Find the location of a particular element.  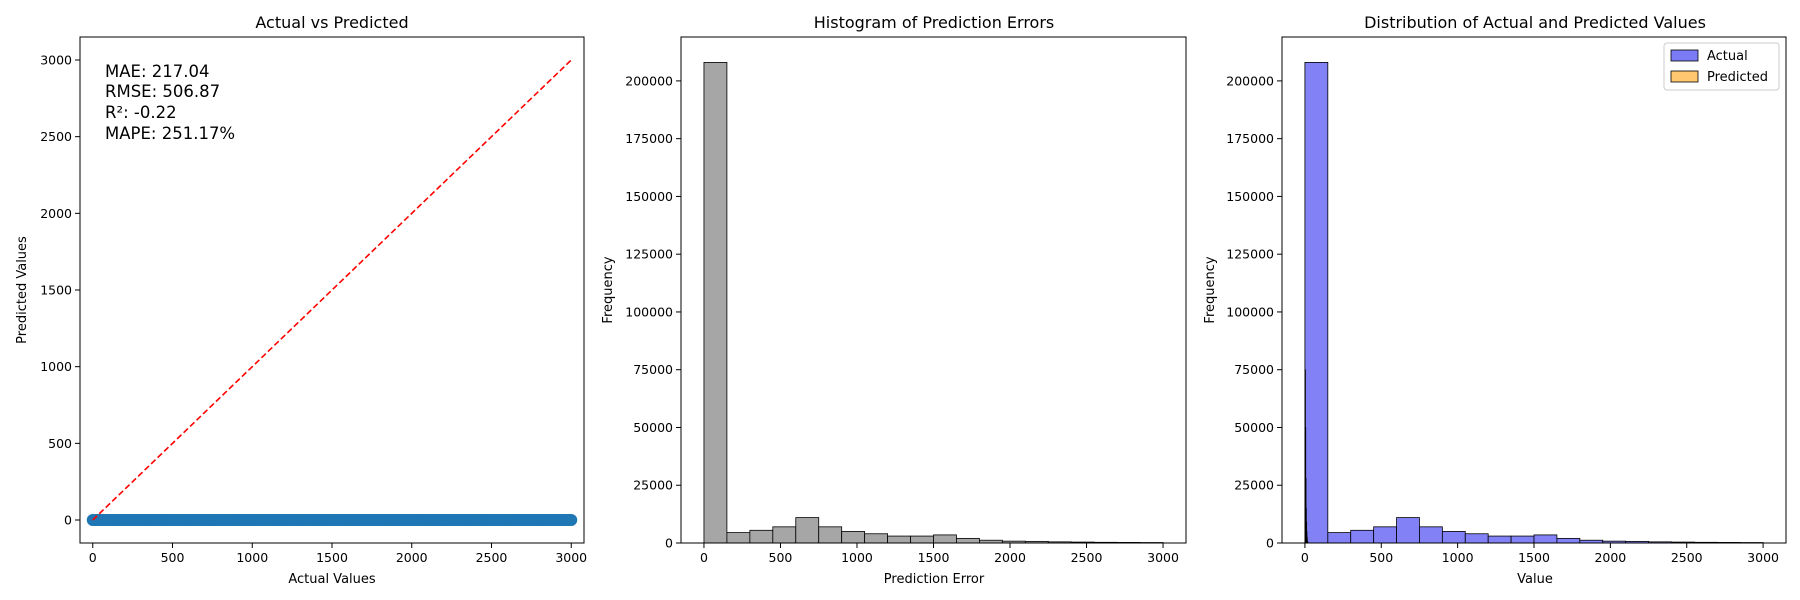

y-tick-label: 2500 is located at coordinates (56, 136).